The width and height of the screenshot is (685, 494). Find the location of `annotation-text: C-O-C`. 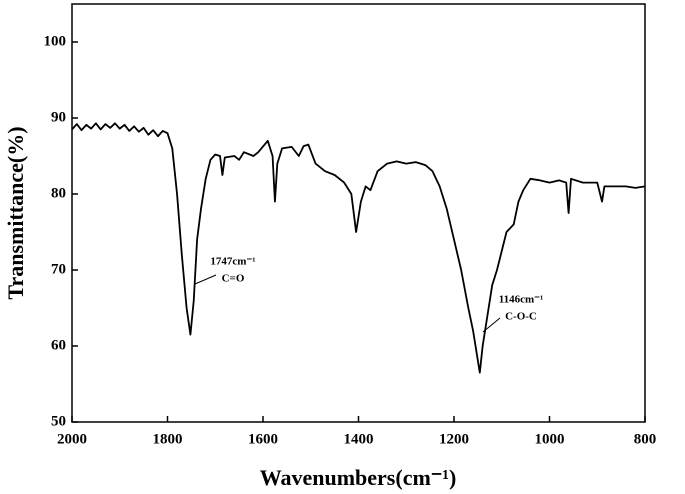

annotation-text: C-O-C is located at coordinates (521, 317).